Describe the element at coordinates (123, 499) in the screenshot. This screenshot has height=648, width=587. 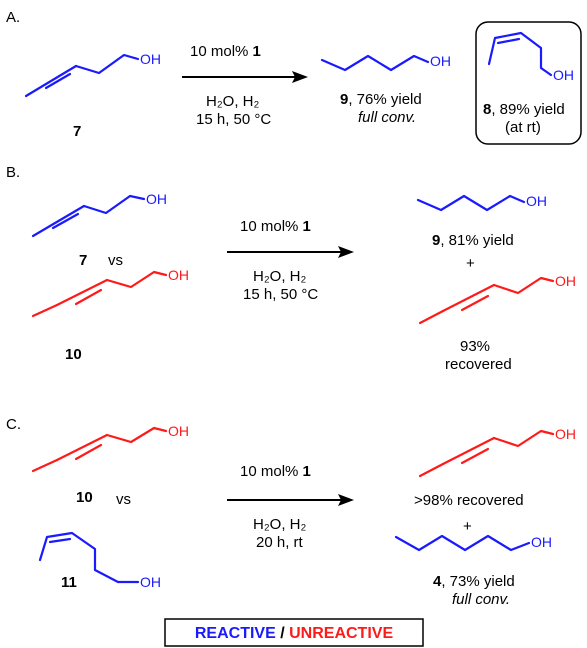
I see `vs-label-c: vs` at that location.